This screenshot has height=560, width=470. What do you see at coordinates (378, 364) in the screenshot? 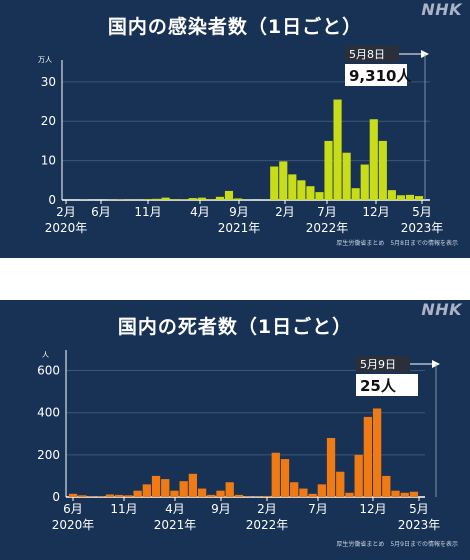
I see `callout-date: 5月9日` at bounding box center [378, 364].